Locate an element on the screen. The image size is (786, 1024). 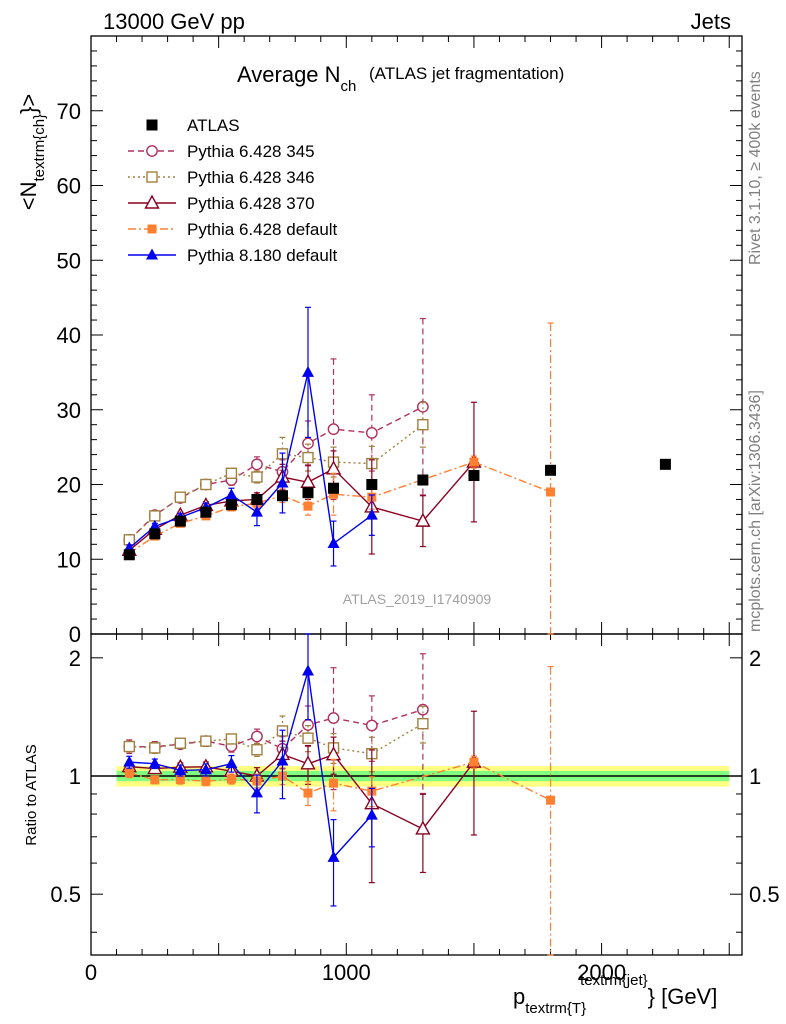
y-tick-label-ratio: 2 is located at coordinates (75, 658).